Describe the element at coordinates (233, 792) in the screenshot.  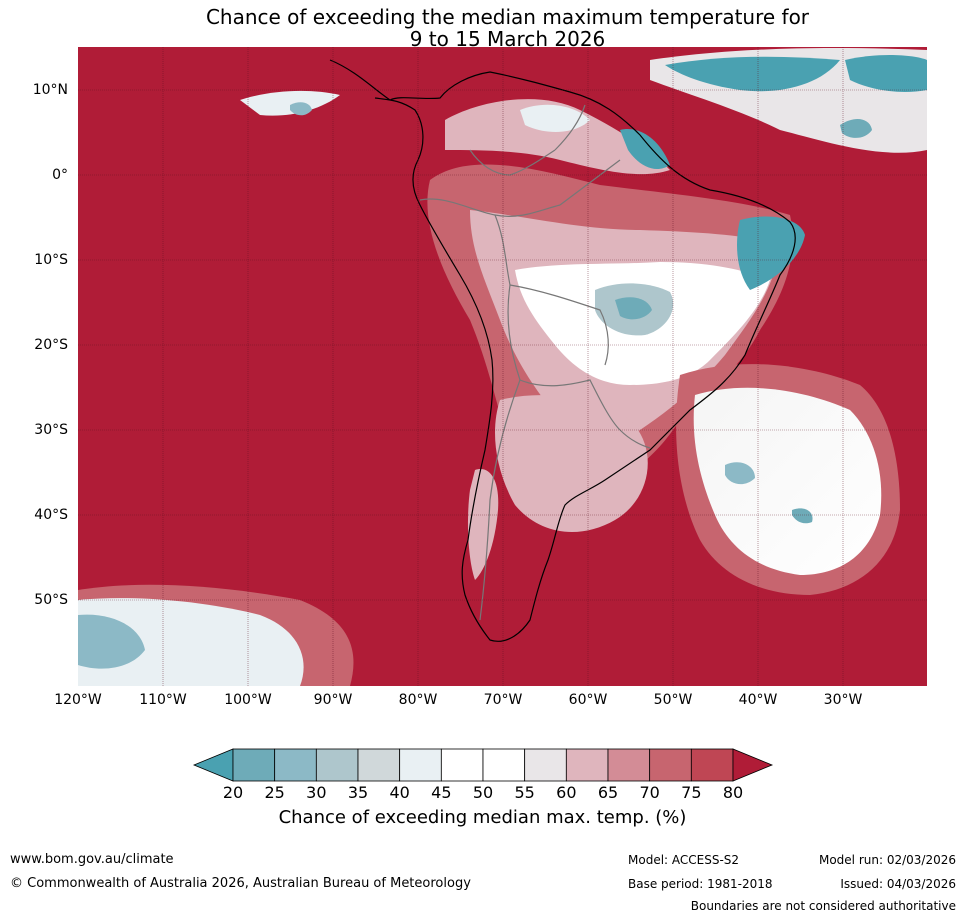
I see `colorbar-tick-label: 20` at that location.